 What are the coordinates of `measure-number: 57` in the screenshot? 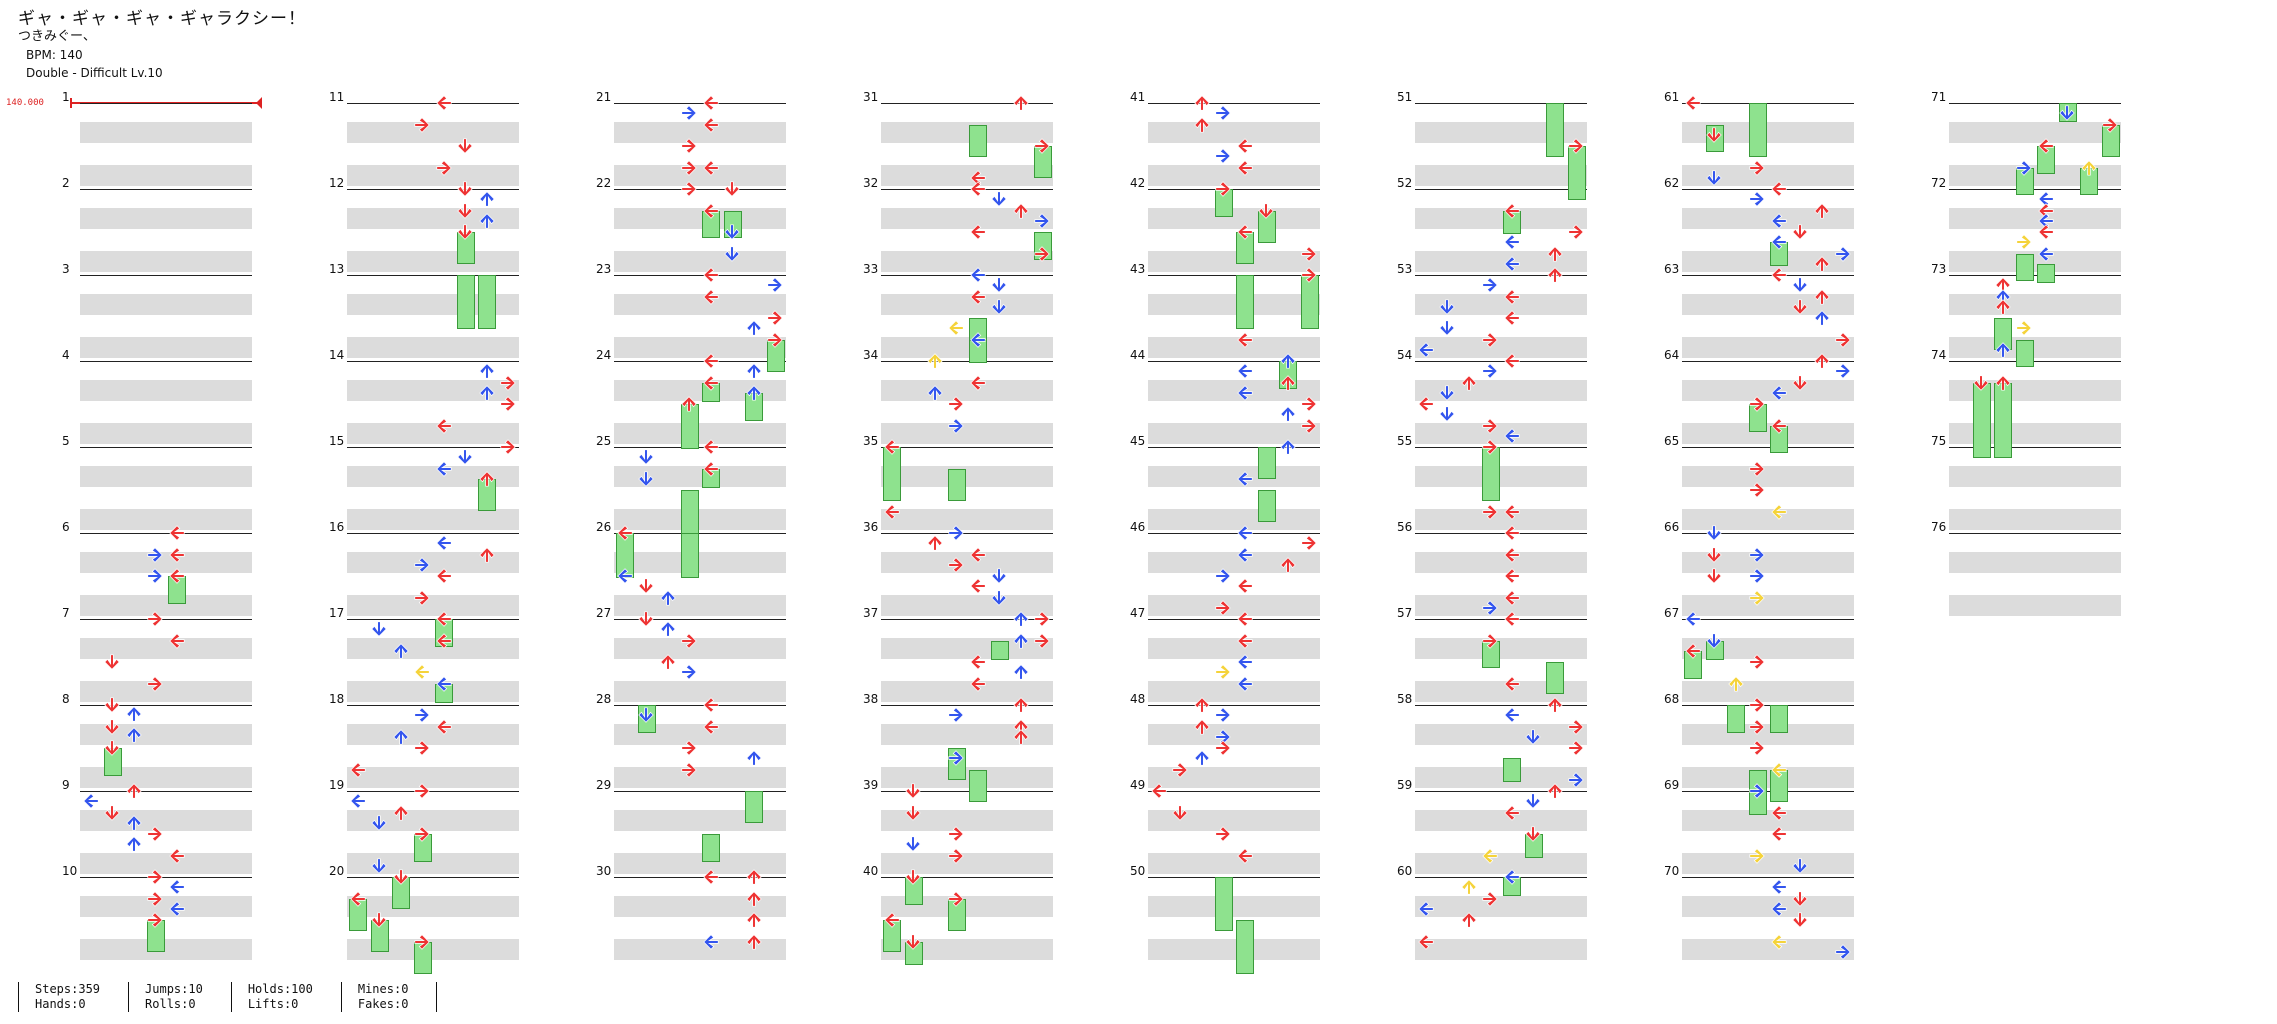 It's located at (1405, 613).